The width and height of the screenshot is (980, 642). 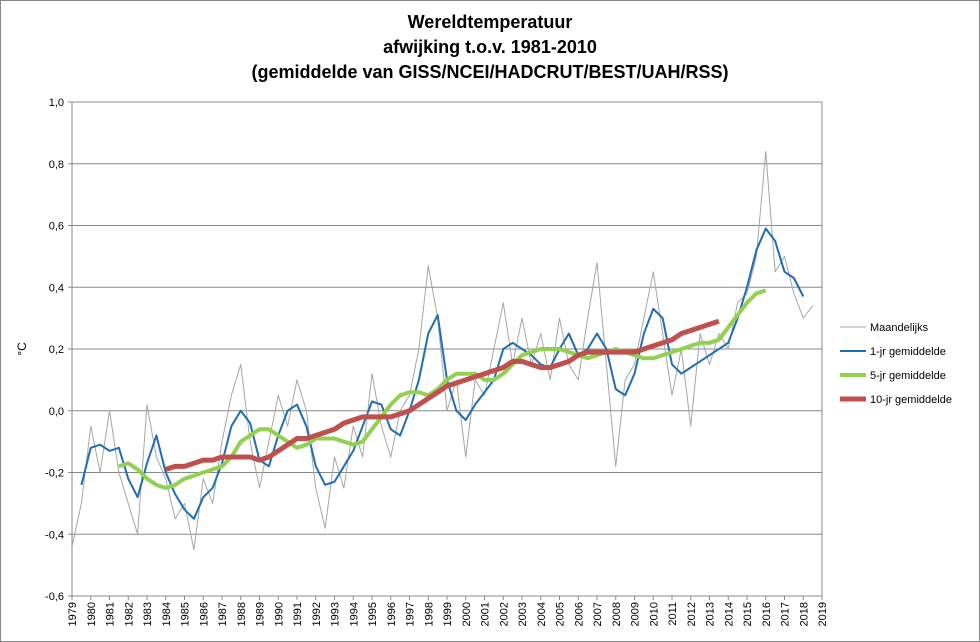 What do you see at coordinates (186, 614) in the screenshot?
I see `x-tick-label: 1985` at bounding box center [186, 614].